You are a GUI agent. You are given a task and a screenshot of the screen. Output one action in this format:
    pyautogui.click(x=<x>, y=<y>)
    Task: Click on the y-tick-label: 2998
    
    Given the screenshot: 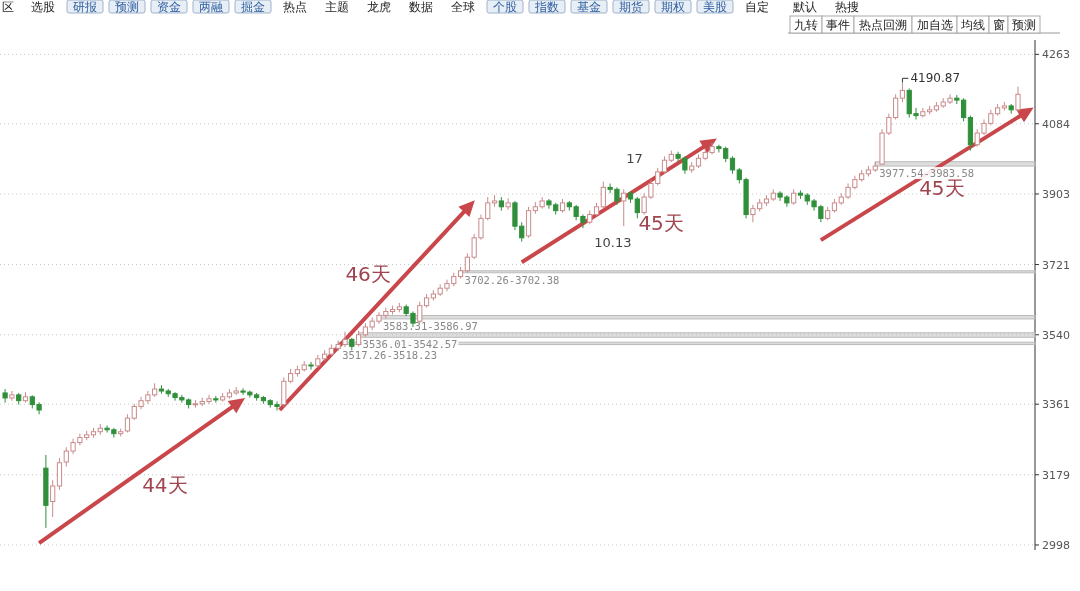 What is the action you would take?
    pyautogui.click(x=1056, y=545)
    